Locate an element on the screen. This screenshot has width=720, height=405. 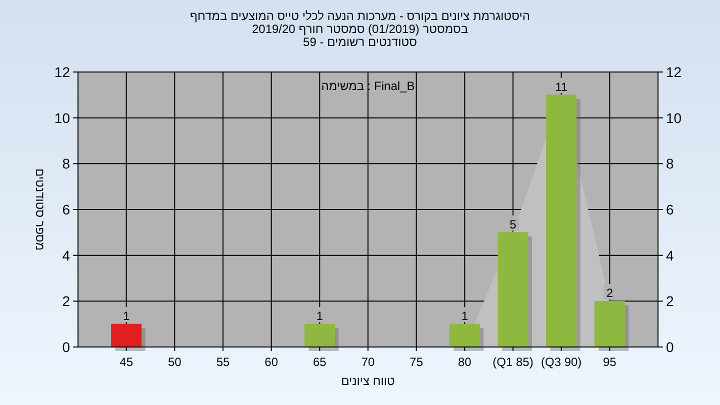
data-label: 5 is located at coordinates (513, 224).